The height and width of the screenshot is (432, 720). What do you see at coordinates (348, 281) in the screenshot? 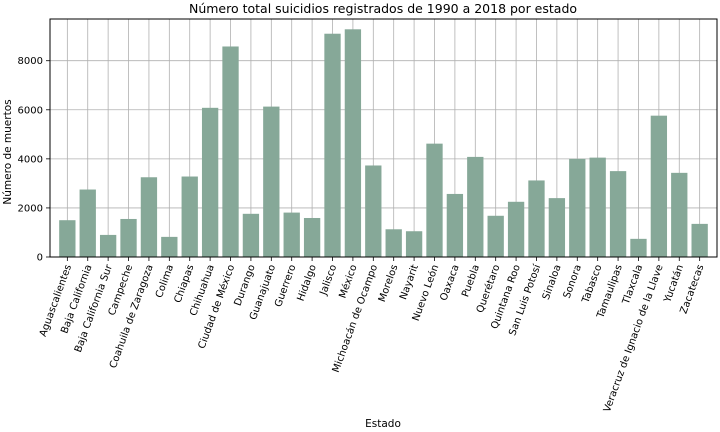
I see `x-tick-label: México` at bounding box center [348, 281].